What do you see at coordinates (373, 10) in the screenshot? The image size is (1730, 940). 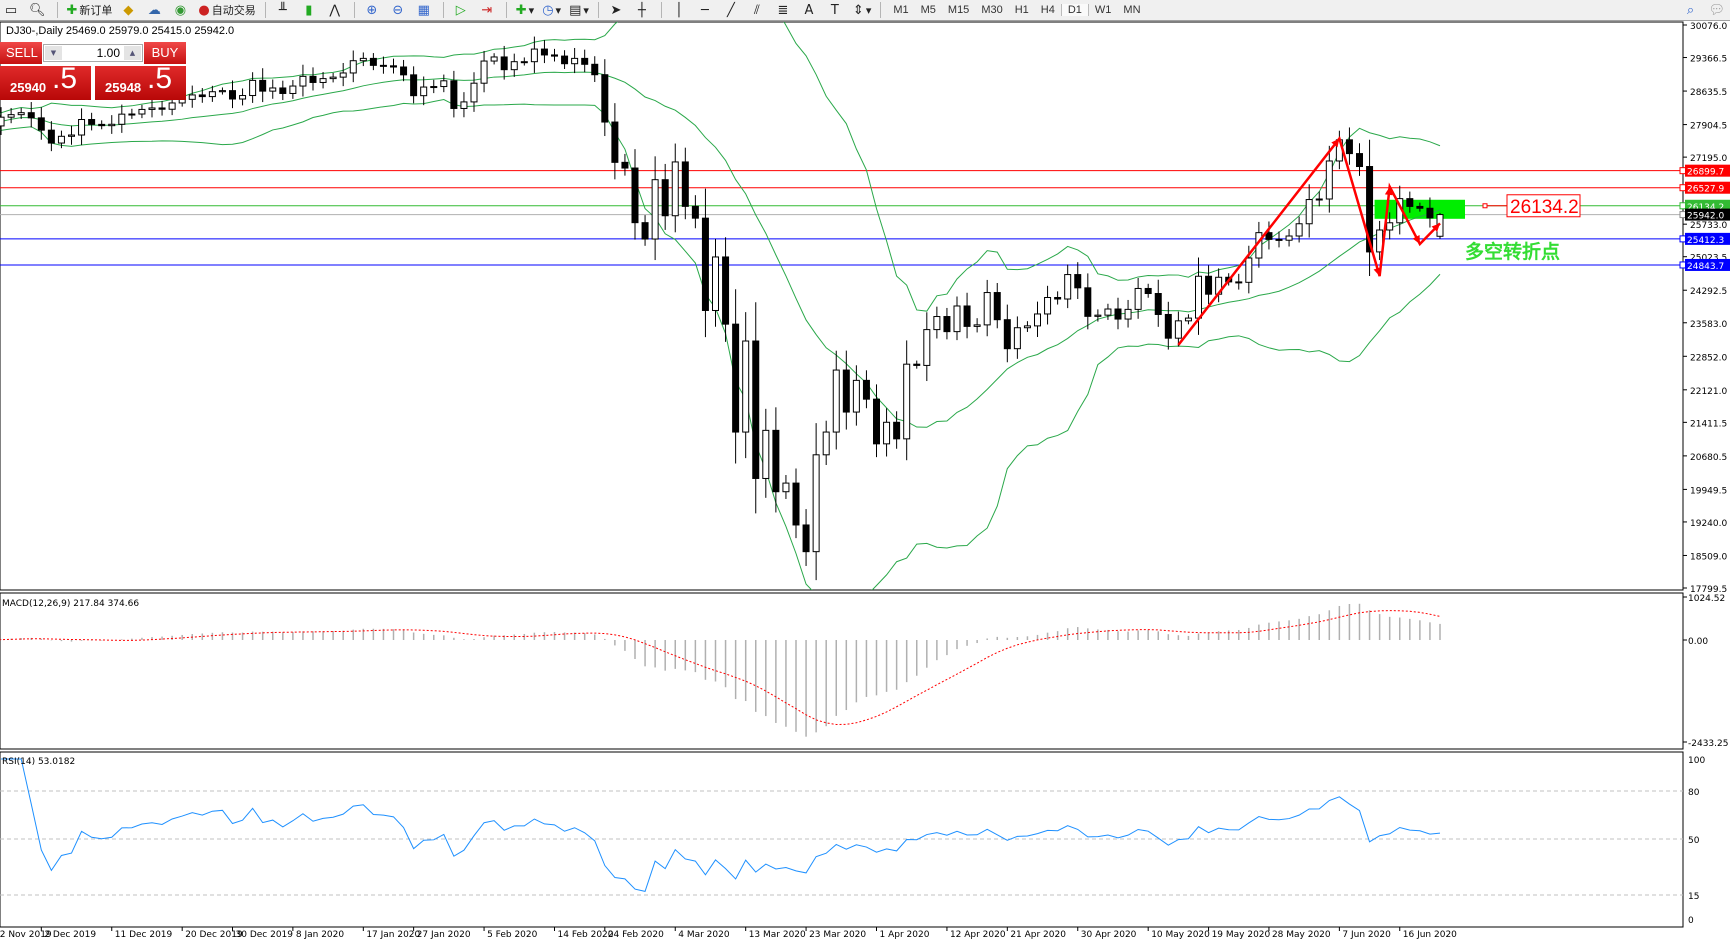 I see `zoom-in-button: ⊕` at bounding box center [373, 10].